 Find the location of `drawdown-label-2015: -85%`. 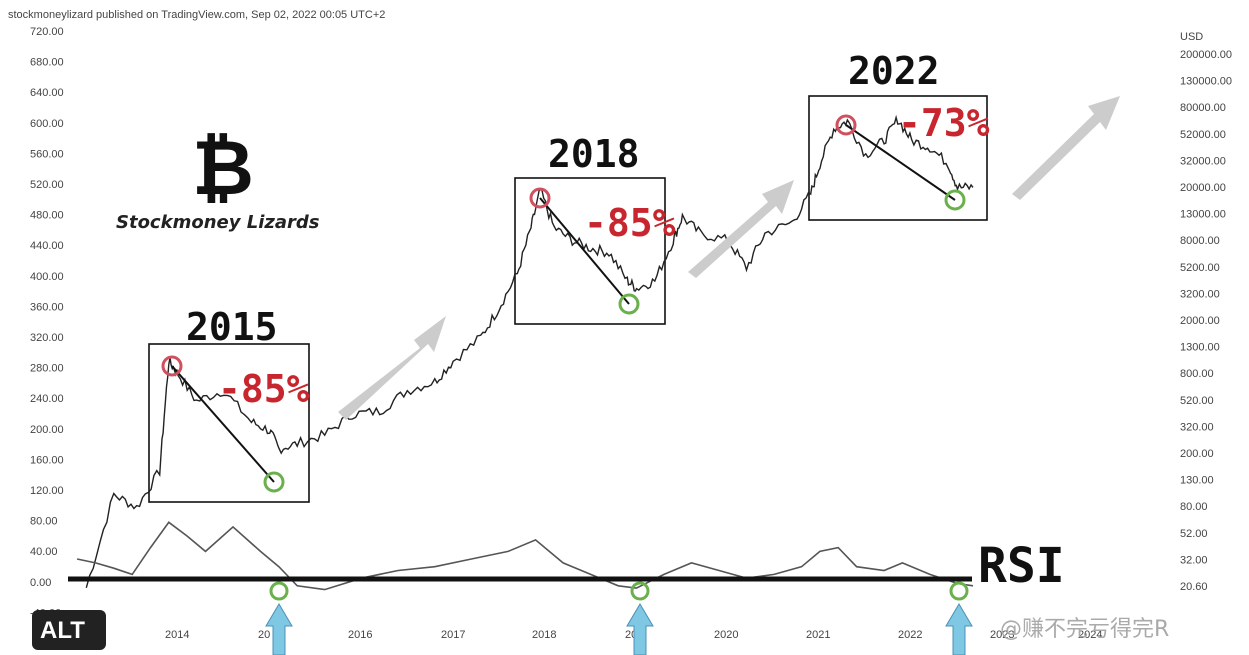

drawdown-label-2015: -85% is located at coordinates (264, 389).